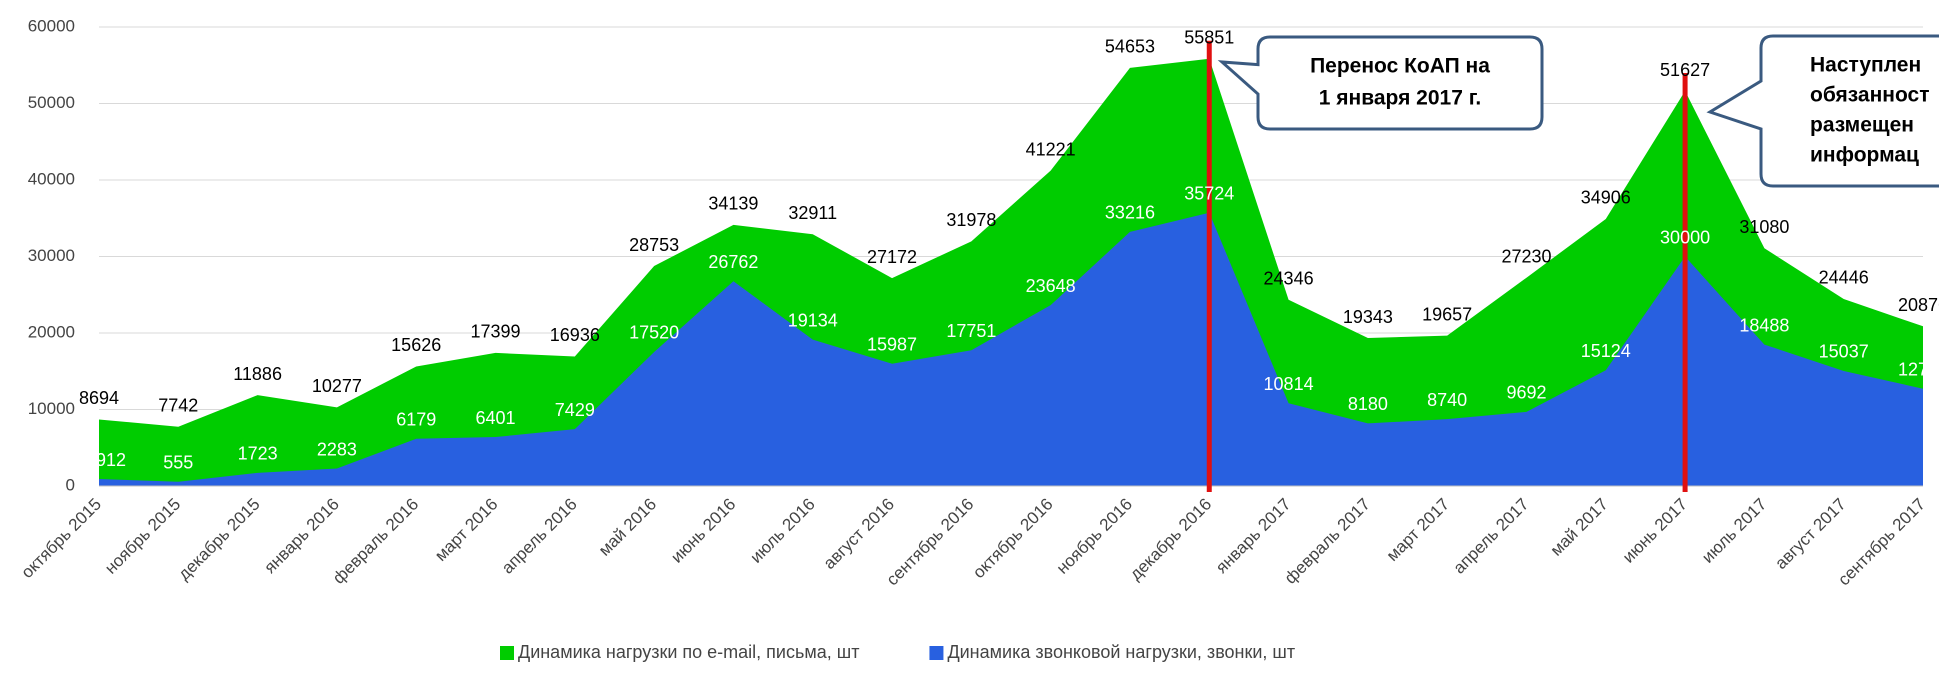 This screenshot has width=1939, height=675. I want to click on legend-label: Динамика нагрузки по e-mail, письма, шт, so click(688, 652).